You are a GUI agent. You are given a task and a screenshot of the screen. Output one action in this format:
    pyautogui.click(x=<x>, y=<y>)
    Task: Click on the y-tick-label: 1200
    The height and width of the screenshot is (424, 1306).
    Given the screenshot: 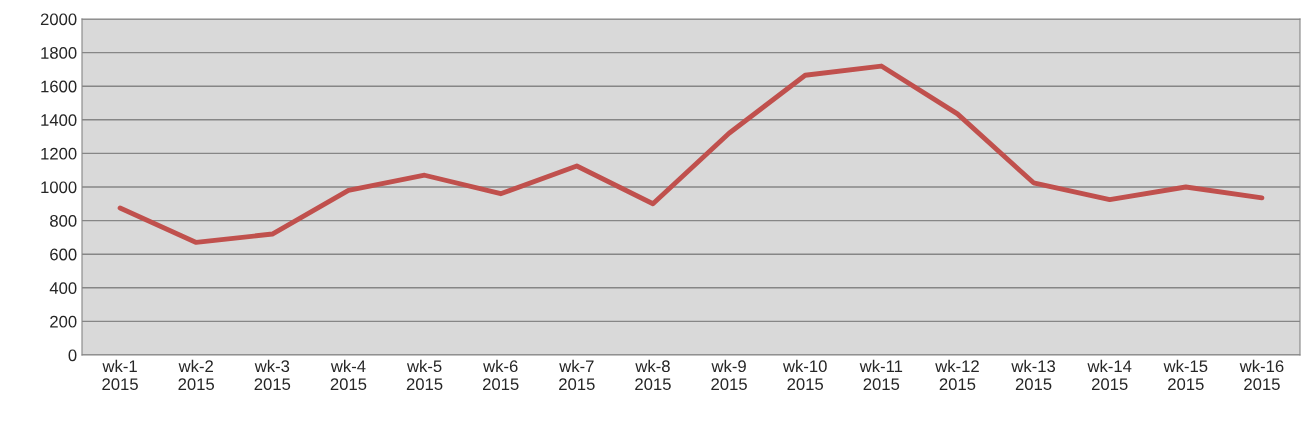 What is the action you would take?
    pyautogui.click(x=59, y=153)
    